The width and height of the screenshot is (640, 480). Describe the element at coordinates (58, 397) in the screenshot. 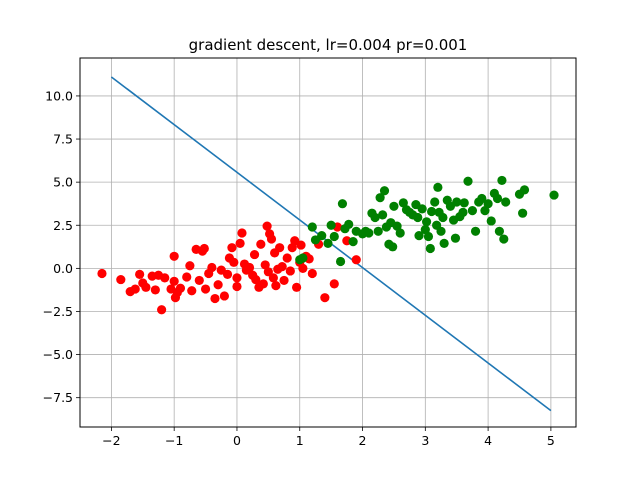

I see `y-tick-label: −7.5` at that location.